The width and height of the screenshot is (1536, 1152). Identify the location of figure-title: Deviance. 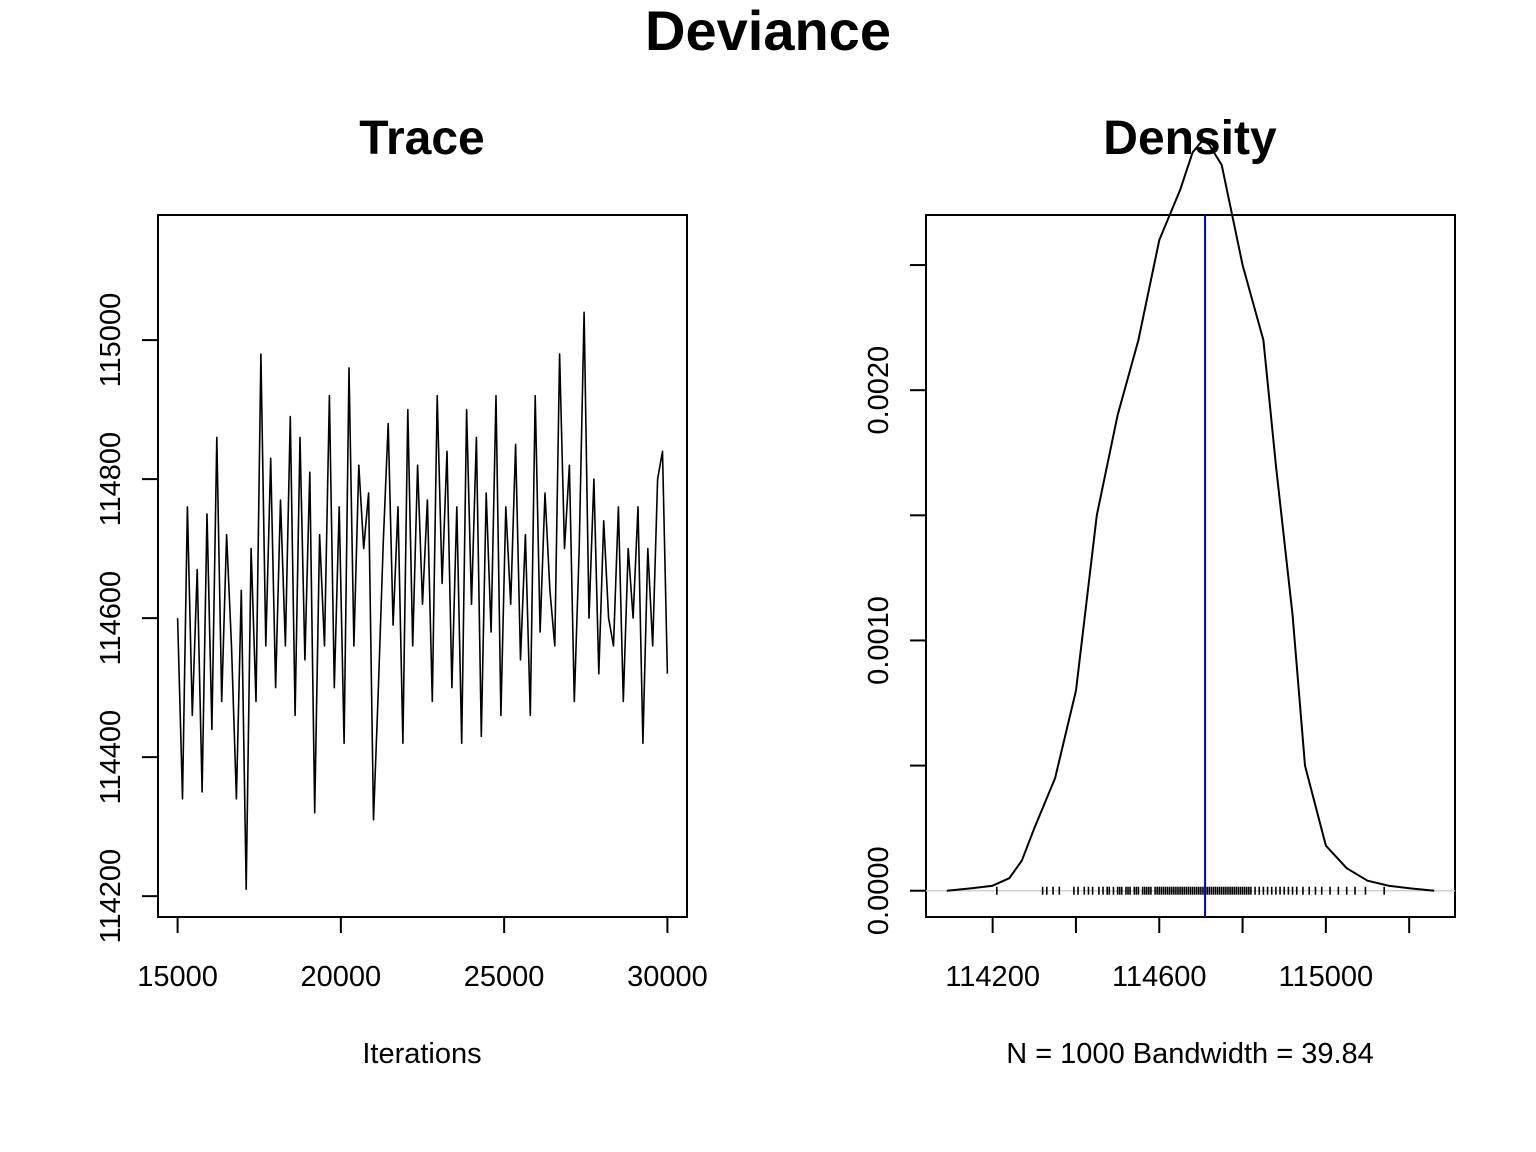
(768, 31).